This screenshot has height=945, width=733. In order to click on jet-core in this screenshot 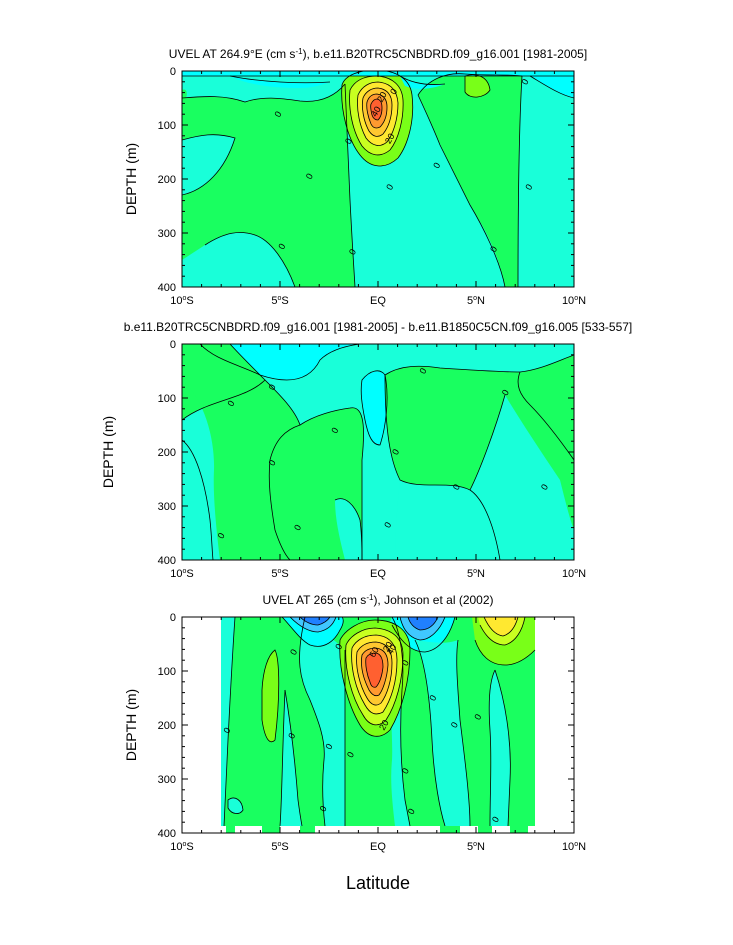, I will do `click(376, 109)`.